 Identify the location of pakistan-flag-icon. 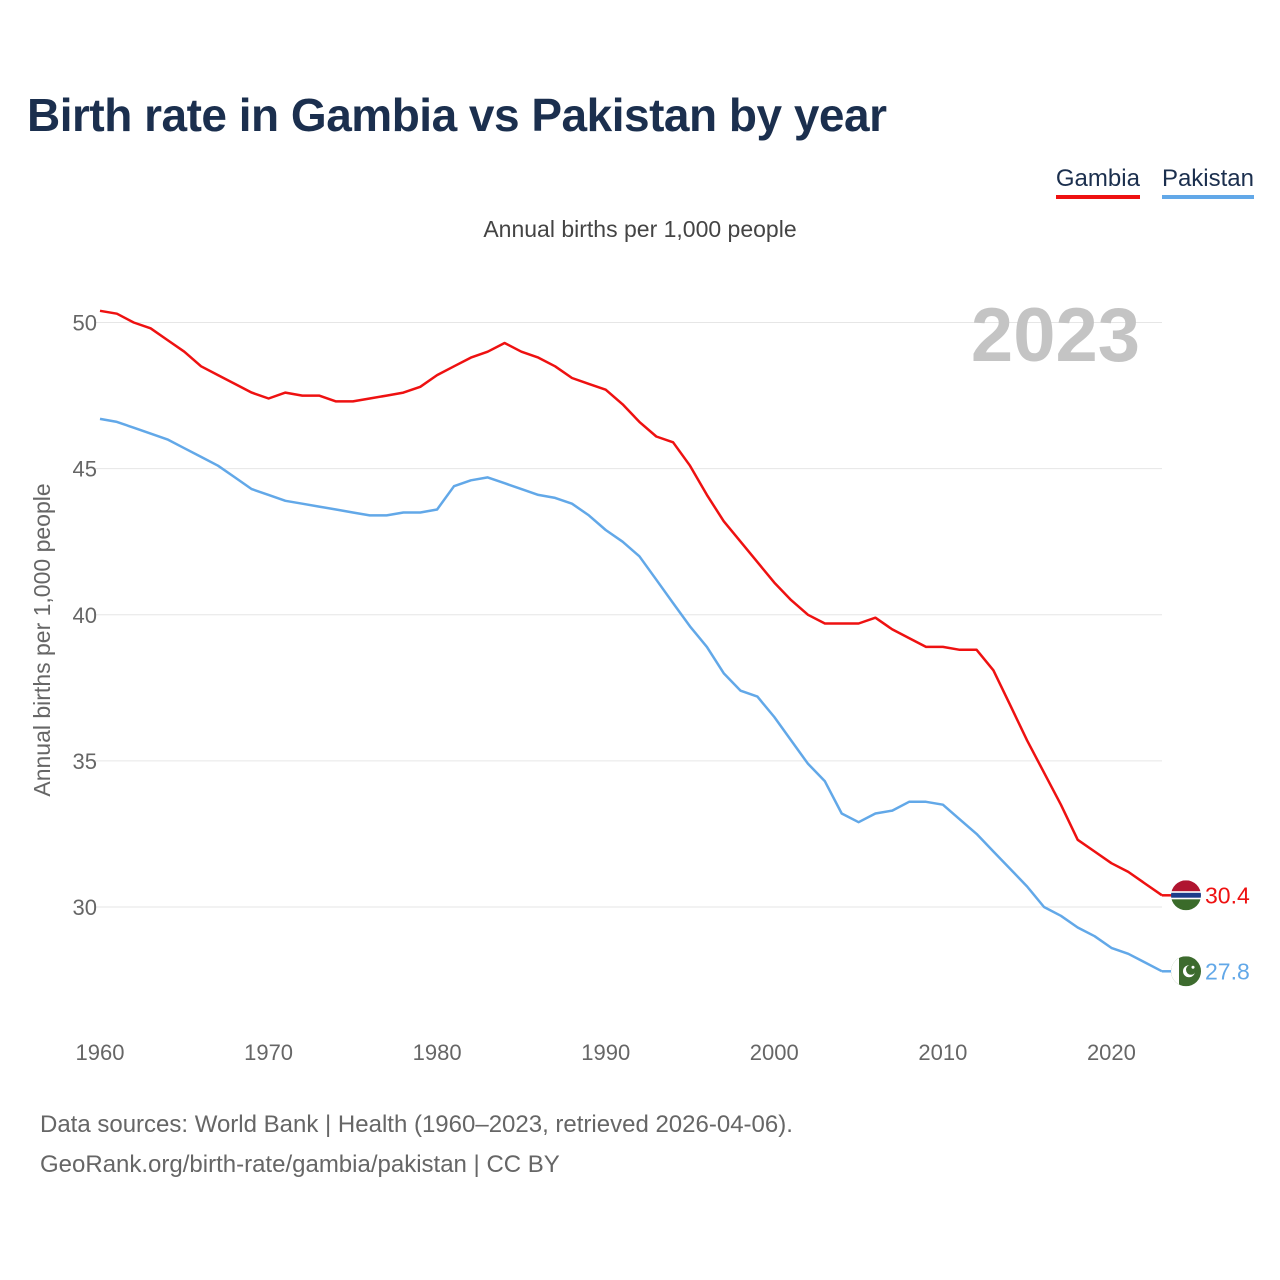
(1186, 971).